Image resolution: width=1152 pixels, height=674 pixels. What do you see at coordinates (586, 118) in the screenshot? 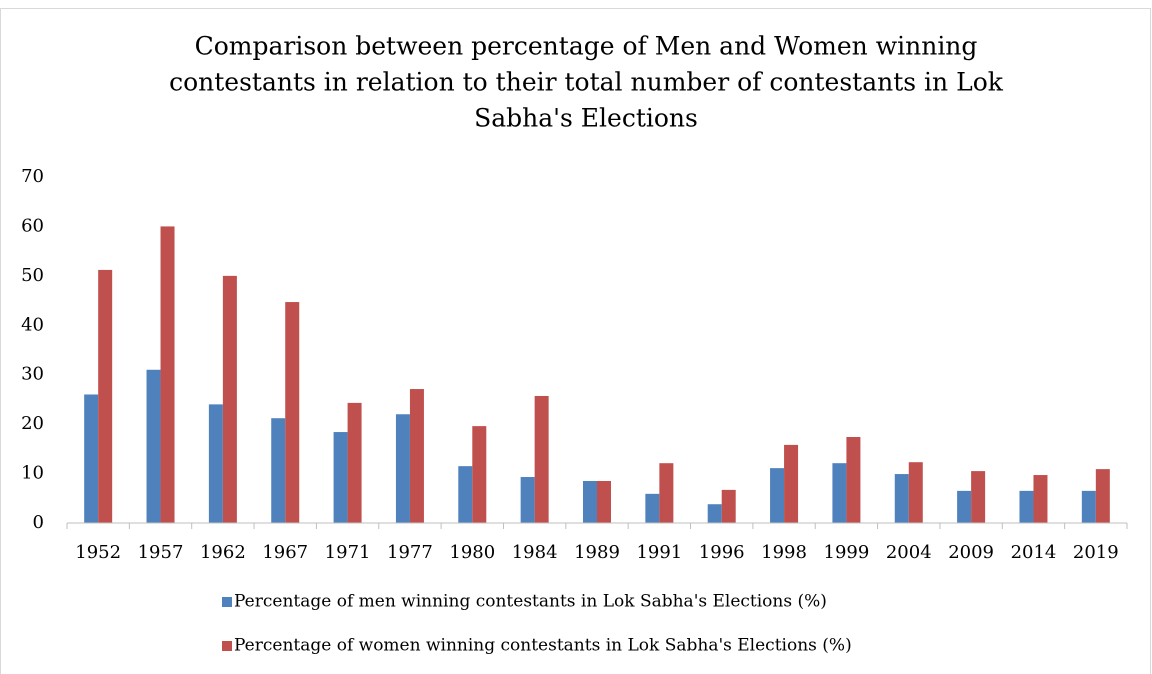
I see `chart-title: Sabha's Elections` at bounding box center [586, 118].